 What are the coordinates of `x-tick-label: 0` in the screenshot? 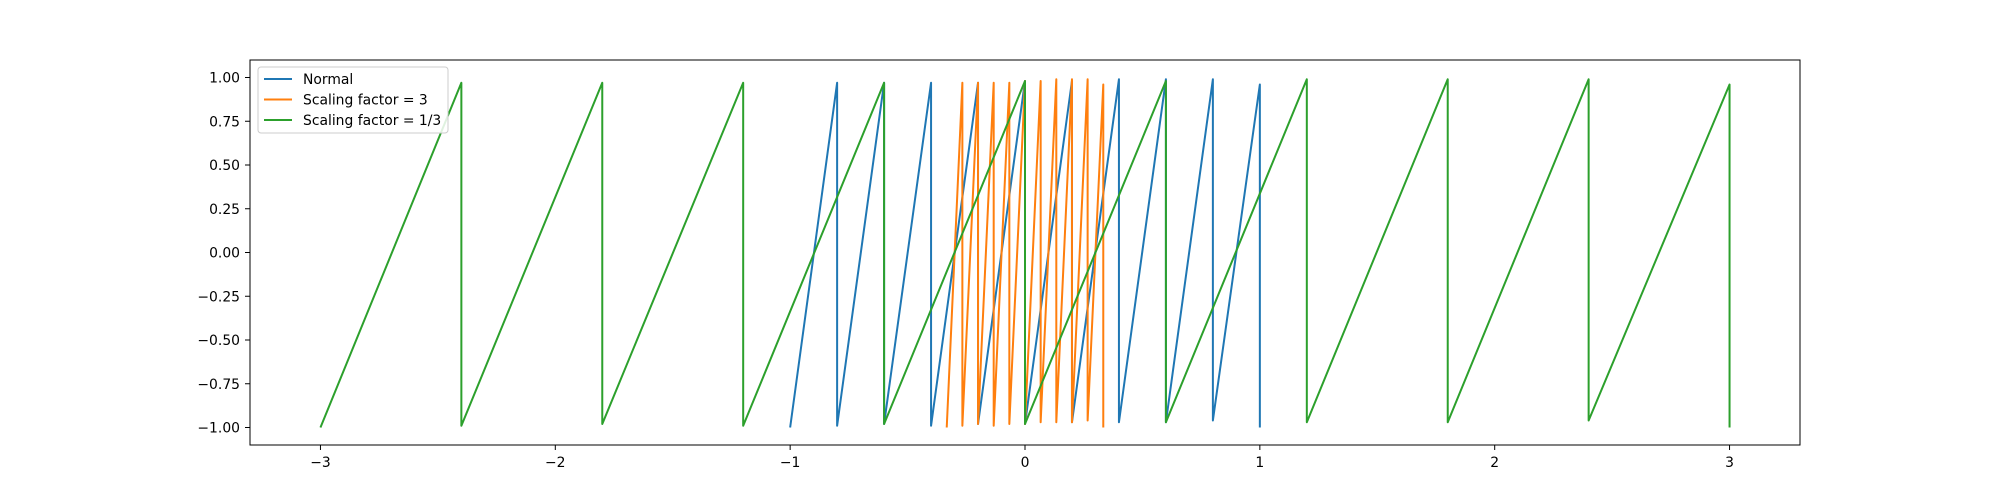 It's located at (1025, 463).